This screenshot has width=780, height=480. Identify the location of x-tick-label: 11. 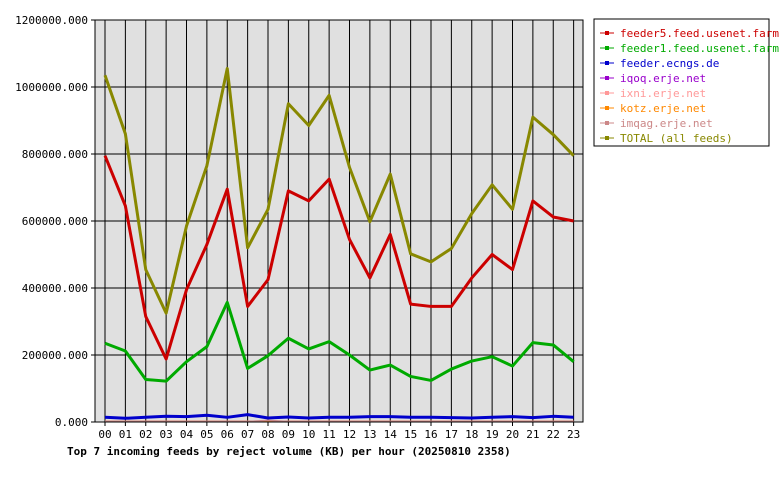
(329, 434).